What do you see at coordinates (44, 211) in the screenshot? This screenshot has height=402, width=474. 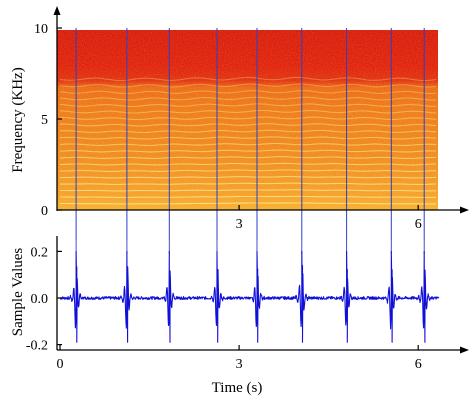 I see `spectrogram-y-tick-label: 0` at bounding box center [44, 211].